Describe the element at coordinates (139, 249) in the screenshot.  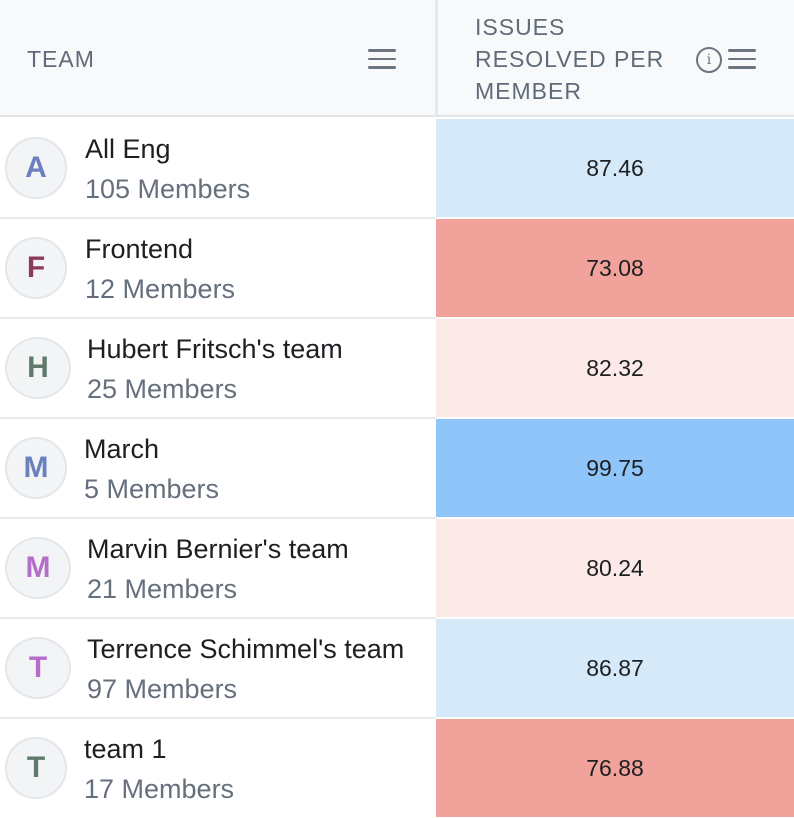
I see `team-name: Frontend` at that location.